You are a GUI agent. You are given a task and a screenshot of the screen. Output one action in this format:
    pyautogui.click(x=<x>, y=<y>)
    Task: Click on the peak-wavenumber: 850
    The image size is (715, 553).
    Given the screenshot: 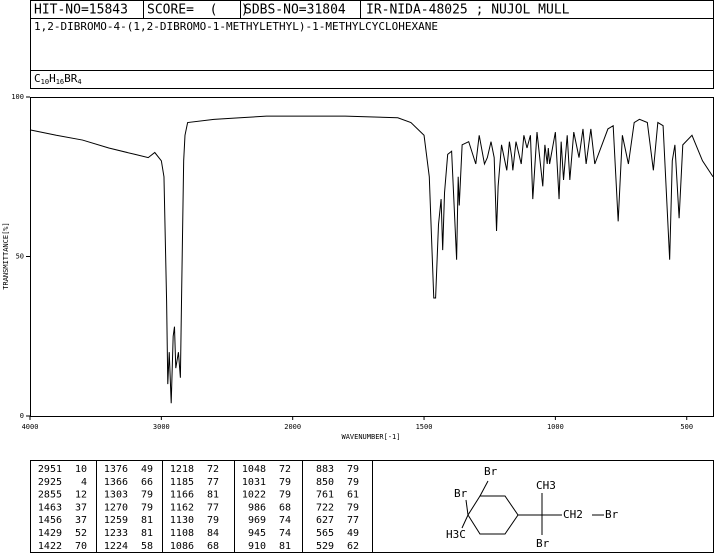 What is the action you would take?
    pyautogui.click(x=325, y=482)
    